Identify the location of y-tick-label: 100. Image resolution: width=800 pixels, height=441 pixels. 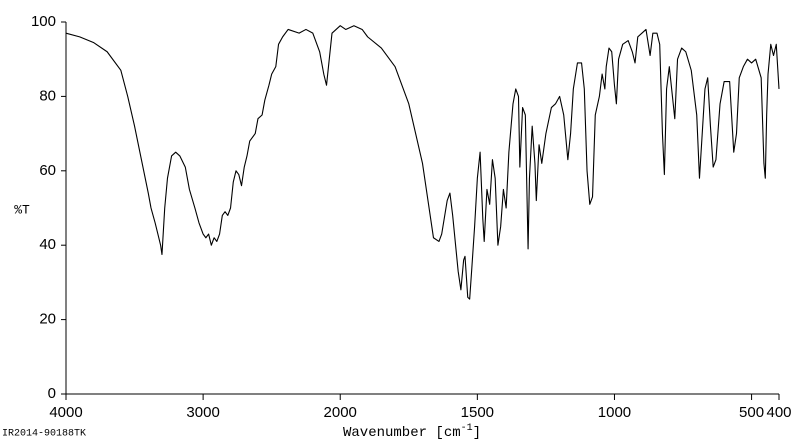
(43, 21).